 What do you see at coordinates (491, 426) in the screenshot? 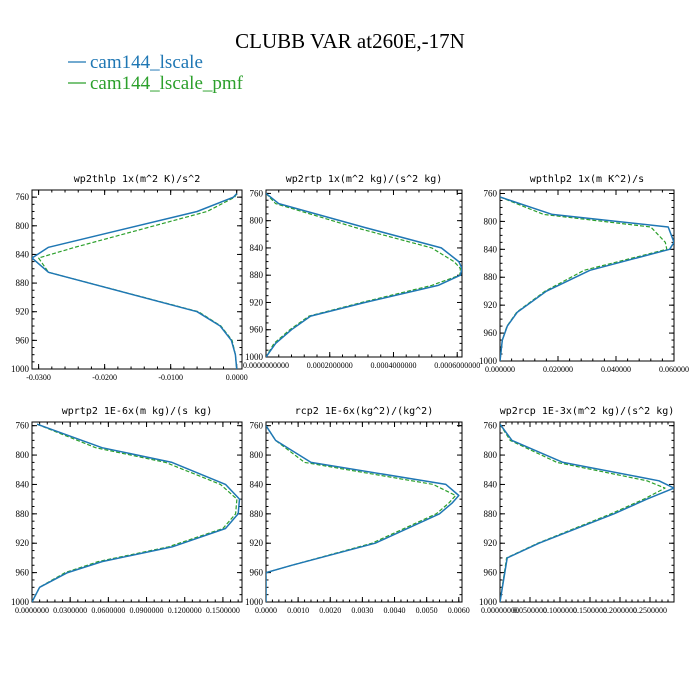
I see `wp2rcp-y-tick-label: 760` at bounding box center [491, 426].